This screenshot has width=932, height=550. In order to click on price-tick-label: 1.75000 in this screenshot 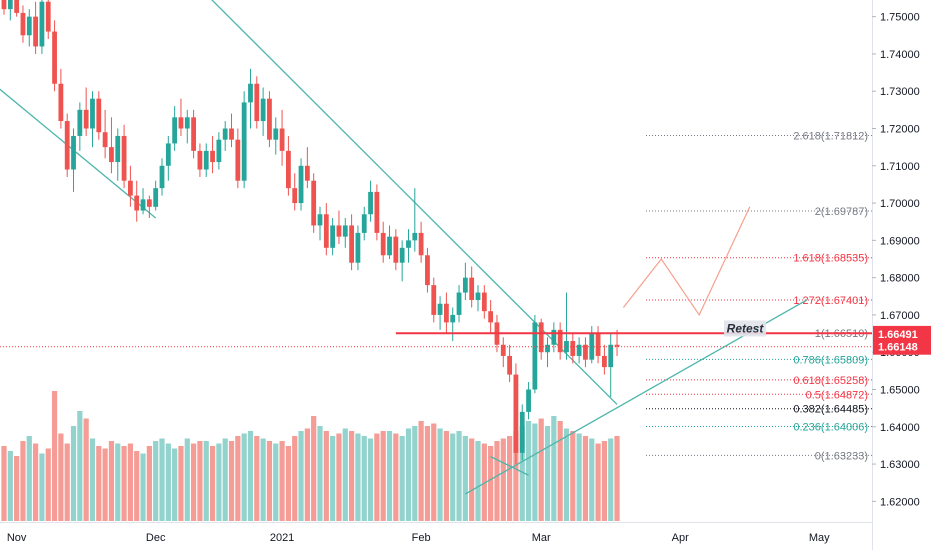, I will do `click(900, 18)`.